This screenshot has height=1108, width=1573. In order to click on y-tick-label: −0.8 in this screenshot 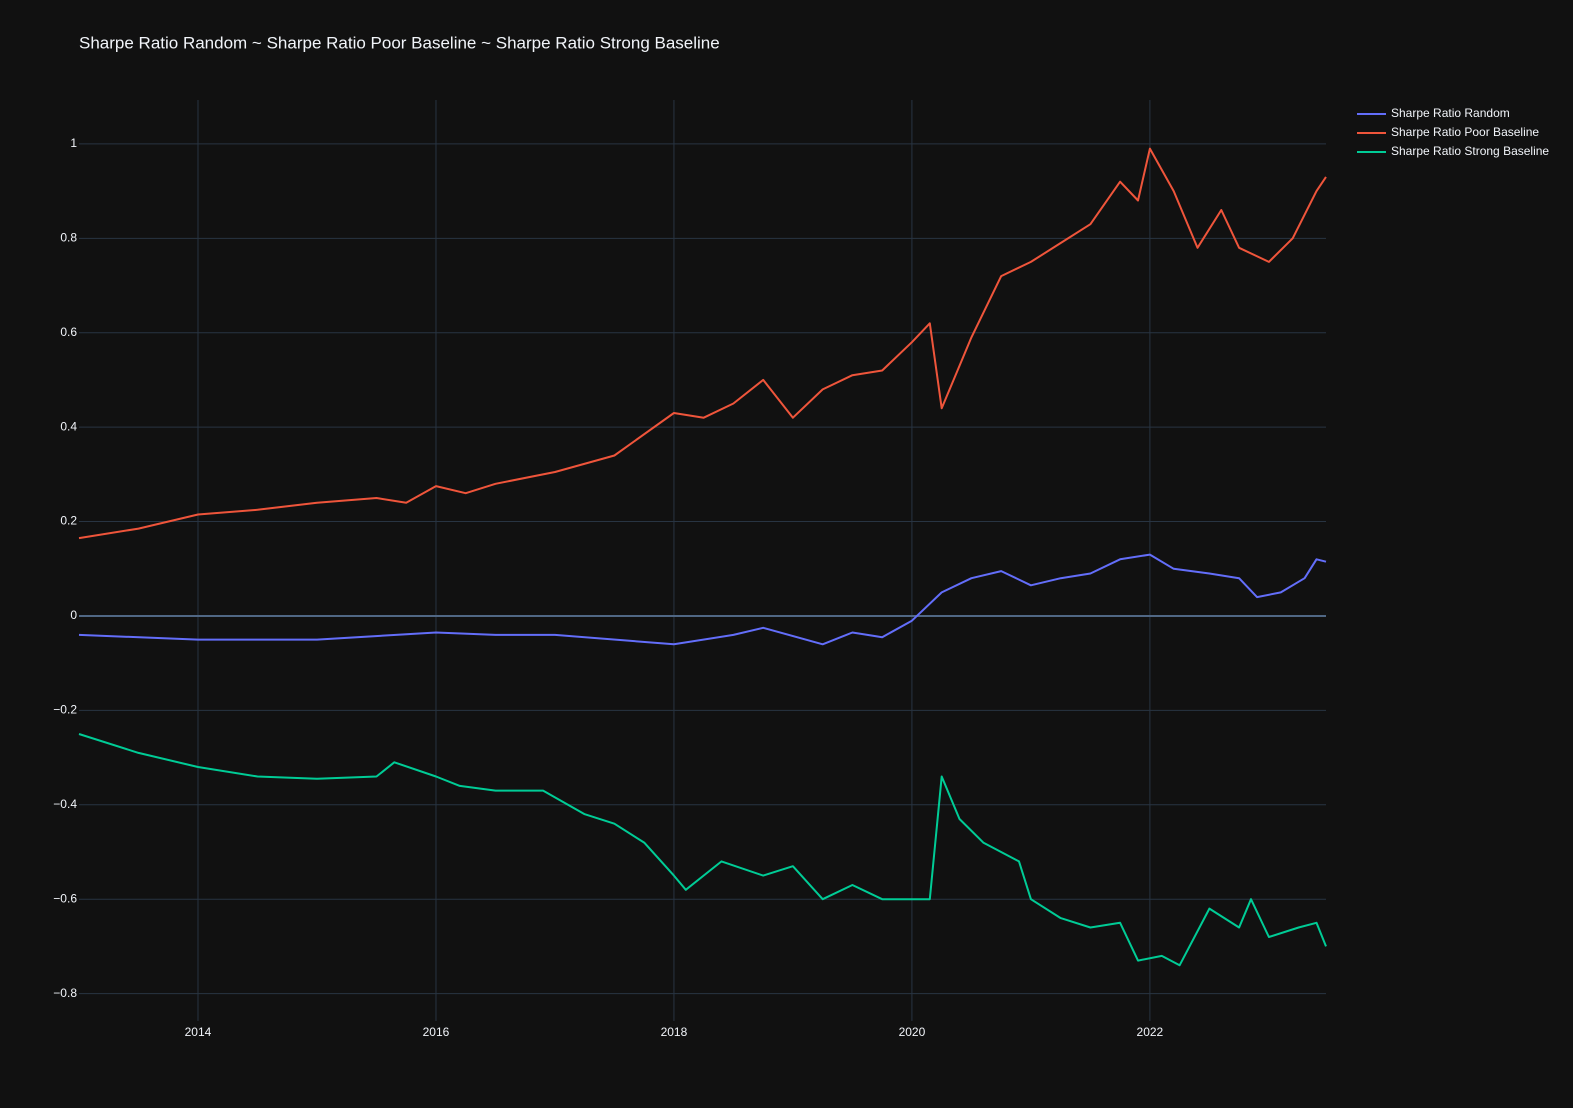, I will do `click(65, 993)`.